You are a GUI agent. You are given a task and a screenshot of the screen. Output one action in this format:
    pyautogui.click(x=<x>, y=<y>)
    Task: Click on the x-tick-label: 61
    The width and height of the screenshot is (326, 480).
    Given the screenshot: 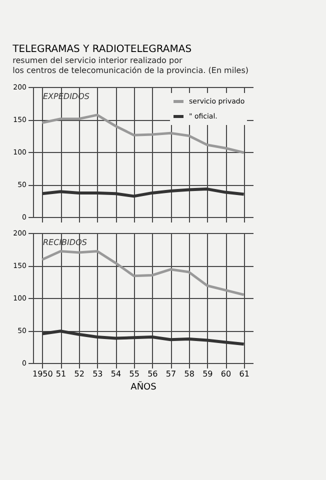 What is the action you would take?
    pyautogui.click(x=244, y=374)
    